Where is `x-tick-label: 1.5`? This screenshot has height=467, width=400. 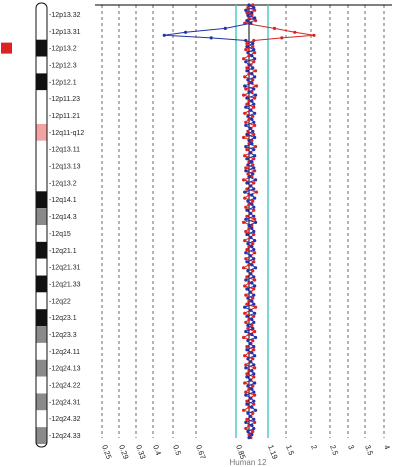
x-tick-label: 1.5 is located at coordinates (290, 450).